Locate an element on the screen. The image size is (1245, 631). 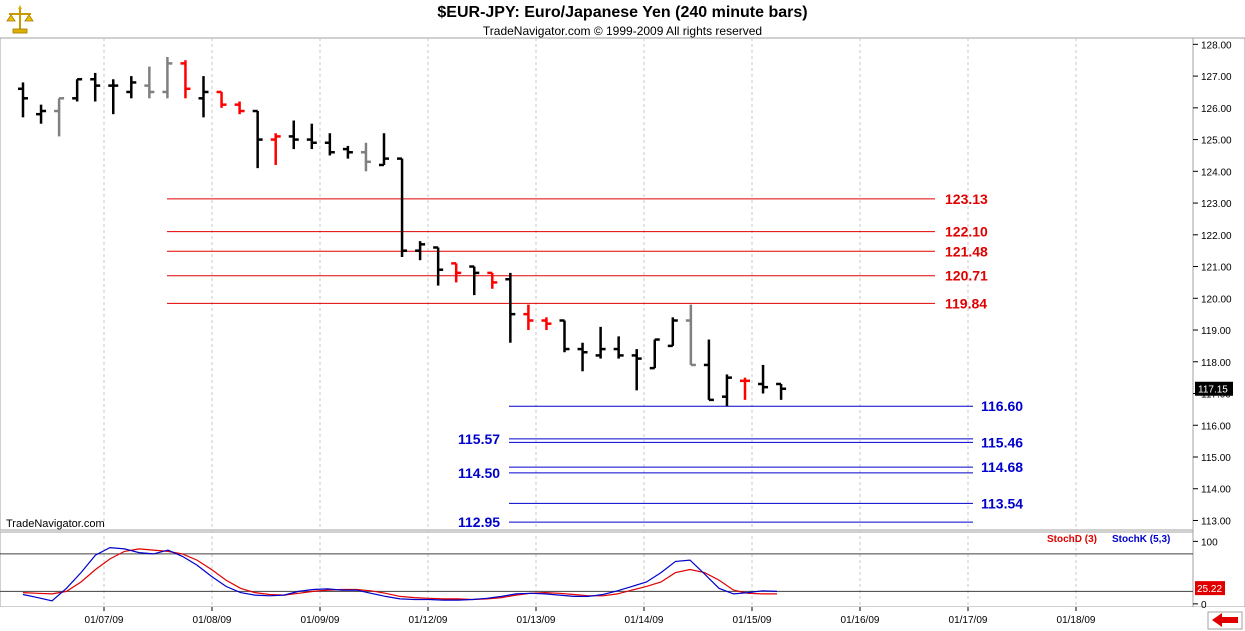
price-tick-label: 113.00 is located at coordinates (1216, 521).